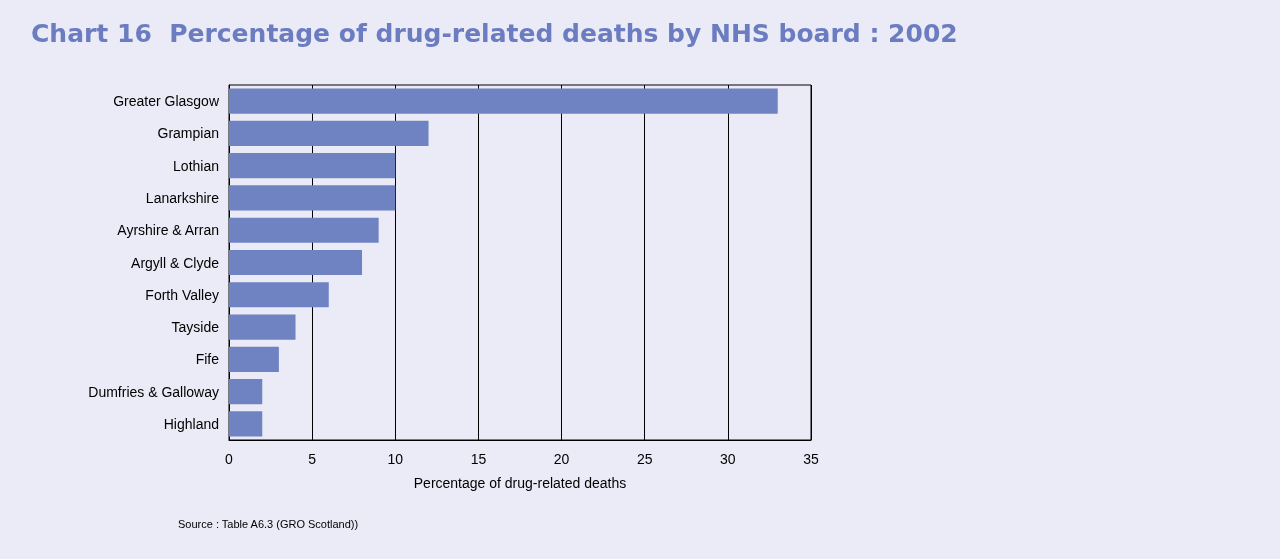 The height and width of the screenshot is (559, 1280). I want to click on x-tick-label: 20, so click(561, 459).